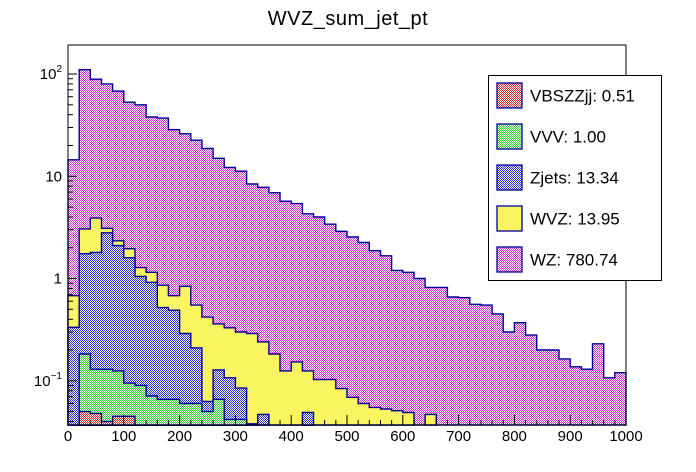  What do you see at coordinates (53, 176) in the screenshot?
I see `y-tick-label: 10` at bounding box center [53, 176].